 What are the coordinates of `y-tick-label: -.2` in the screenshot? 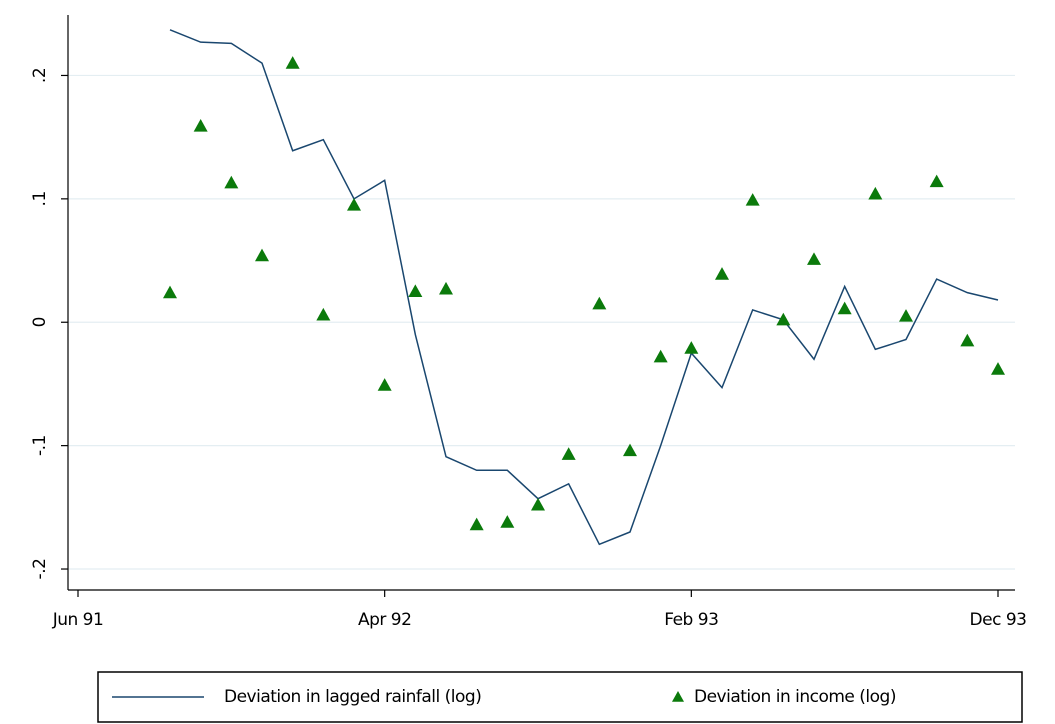 It's located at (40, 569).